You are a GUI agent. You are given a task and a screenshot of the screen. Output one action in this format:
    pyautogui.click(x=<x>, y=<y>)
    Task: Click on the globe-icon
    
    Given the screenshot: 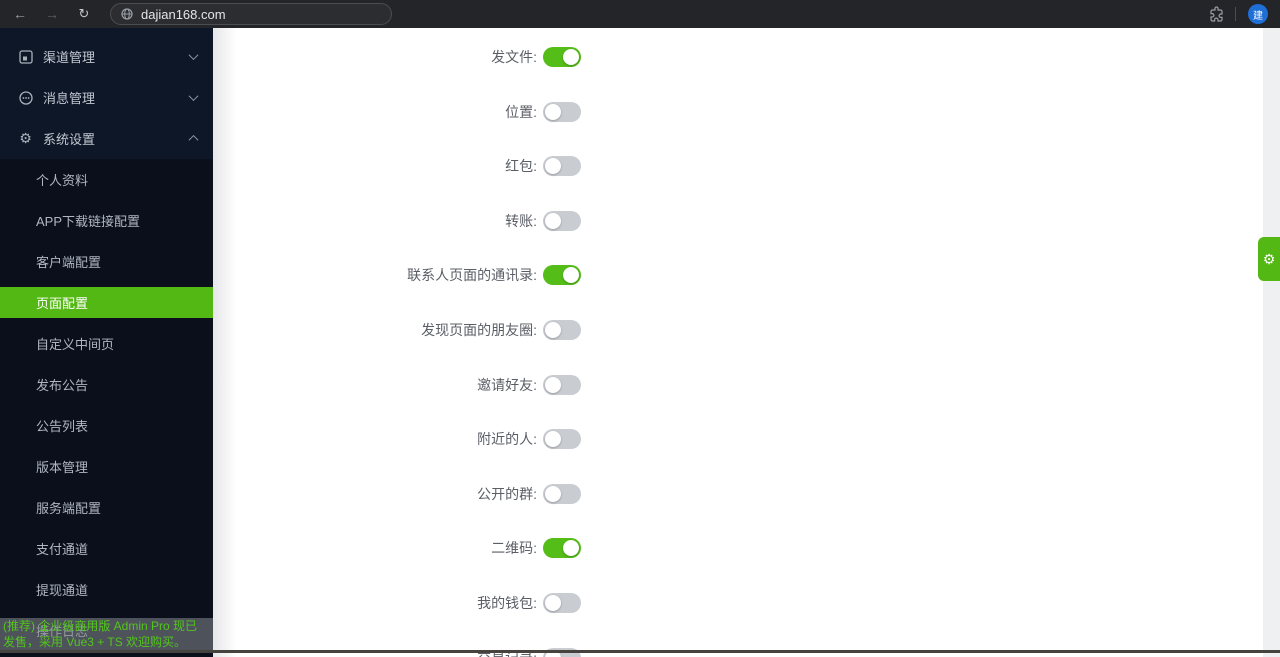 What is the action you would take?
    pyautogui.click(x=127, y=14)
    